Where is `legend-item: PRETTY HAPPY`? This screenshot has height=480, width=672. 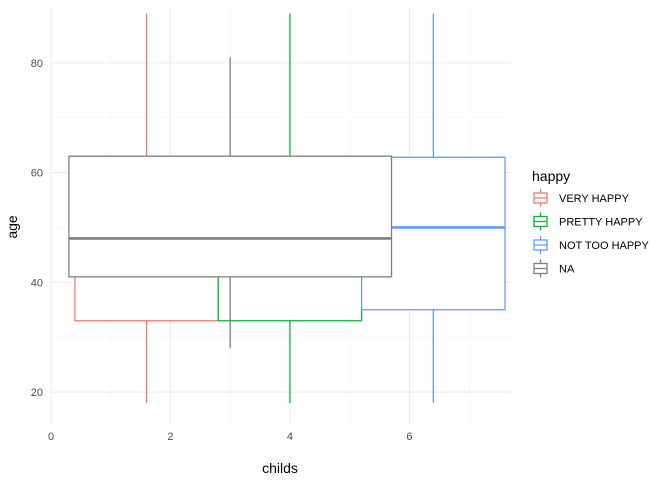 legend-item: PRETTY HAPPY is located at coordinates (588, 221).